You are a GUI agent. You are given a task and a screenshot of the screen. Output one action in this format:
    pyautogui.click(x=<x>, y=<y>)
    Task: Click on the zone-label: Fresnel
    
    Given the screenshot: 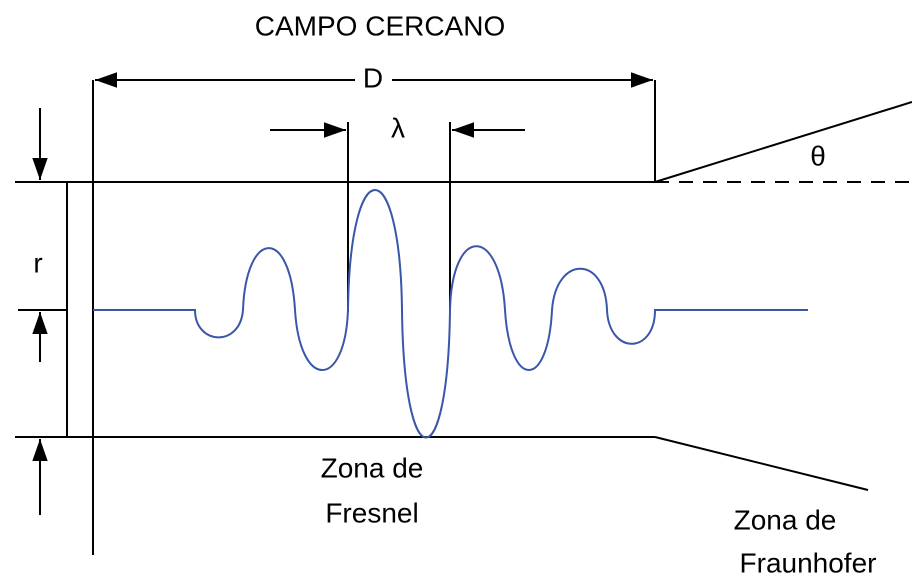 What is the action you would take?
    pyautogui.click(x=371, y=512)
    